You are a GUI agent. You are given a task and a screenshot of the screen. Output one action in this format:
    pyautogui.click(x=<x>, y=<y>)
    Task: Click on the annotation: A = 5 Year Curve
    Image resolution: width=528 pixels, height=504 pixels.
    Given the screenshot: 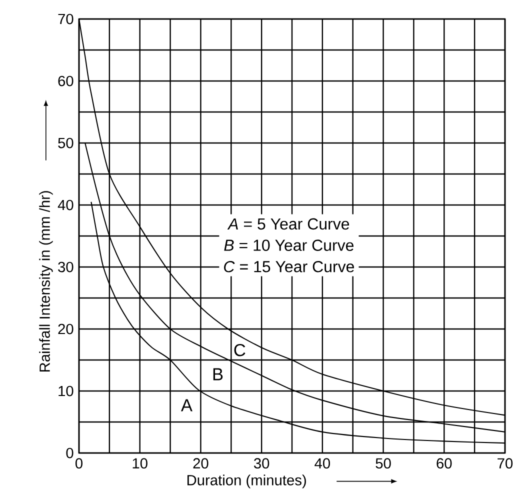 What is the action you would take?
    pyautogui.click(x=288, y=224)
    